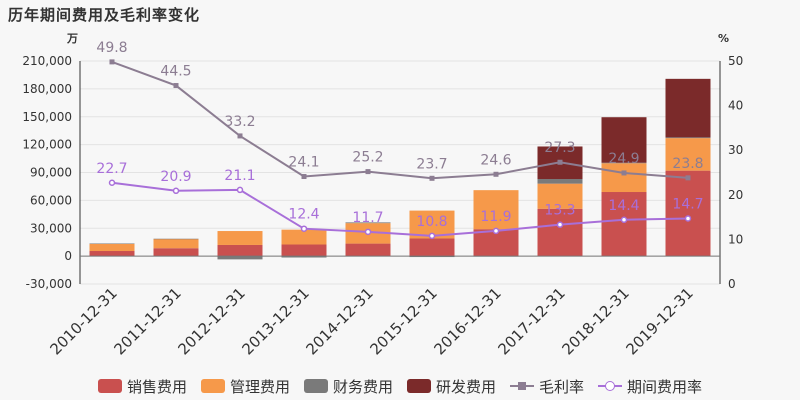 The image size is (800, 400). Describe the element at coordinates (362, 386) in the screenshot. I see `legend-label: 财务费用` at that location.